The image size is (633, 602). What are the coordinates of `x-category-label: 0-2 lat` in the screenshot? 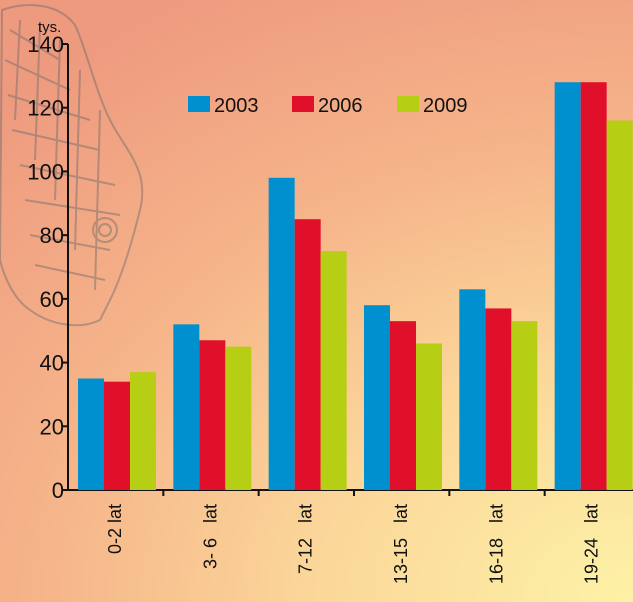 It's located at (115, 529).